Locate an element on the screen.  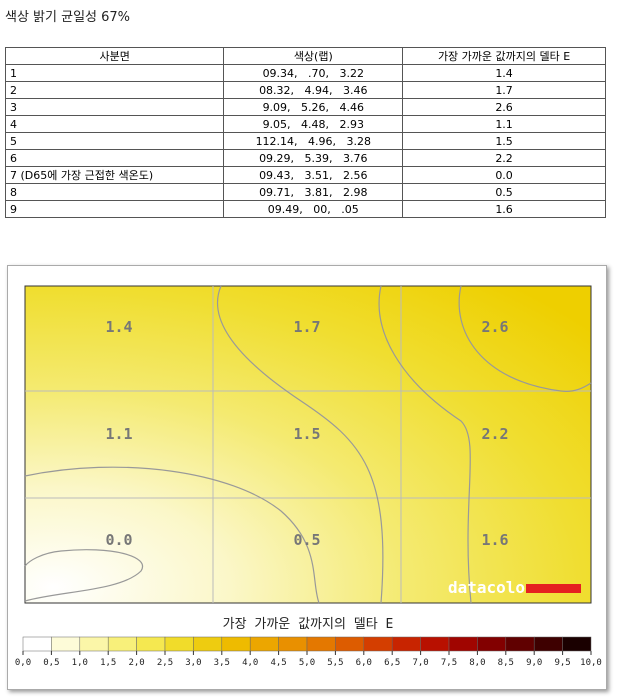
scale-label: 5,5 is located at coordinates (335, 663).